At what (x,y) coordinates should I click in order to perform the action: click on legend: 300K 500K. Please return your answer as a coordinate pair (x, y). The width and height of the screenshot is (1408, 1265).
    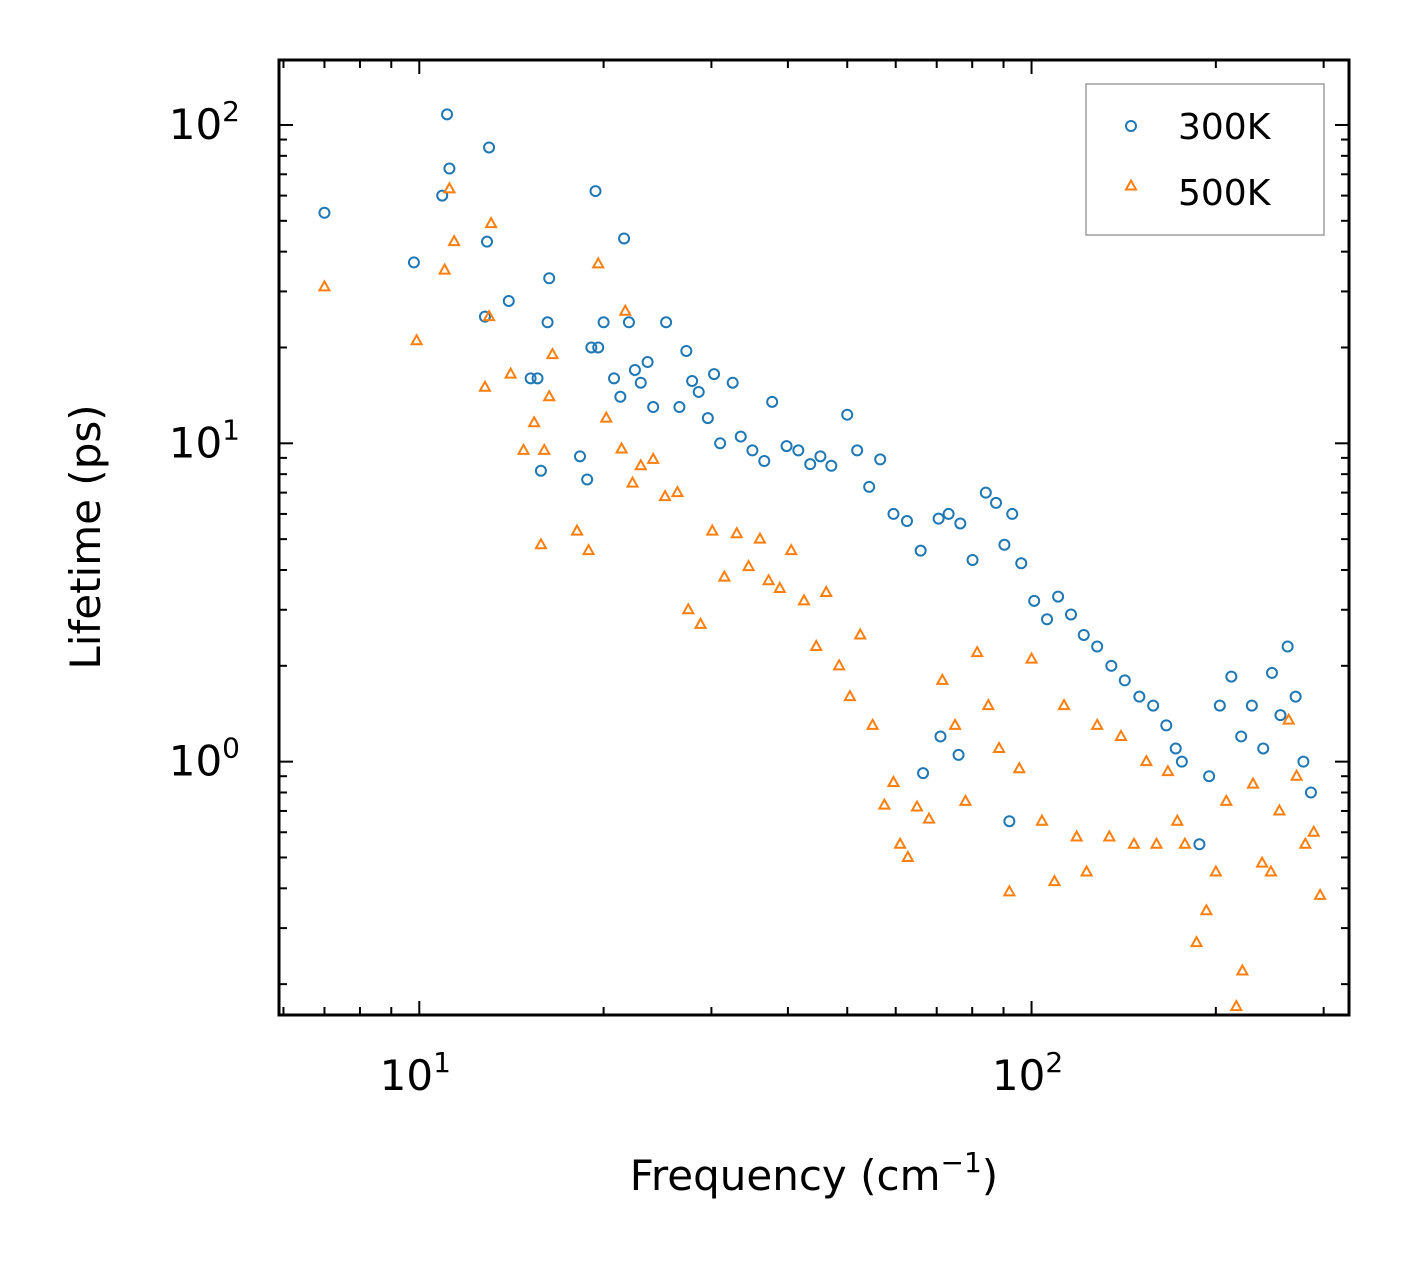
    Looking at the image, I should click on (1205, 159).